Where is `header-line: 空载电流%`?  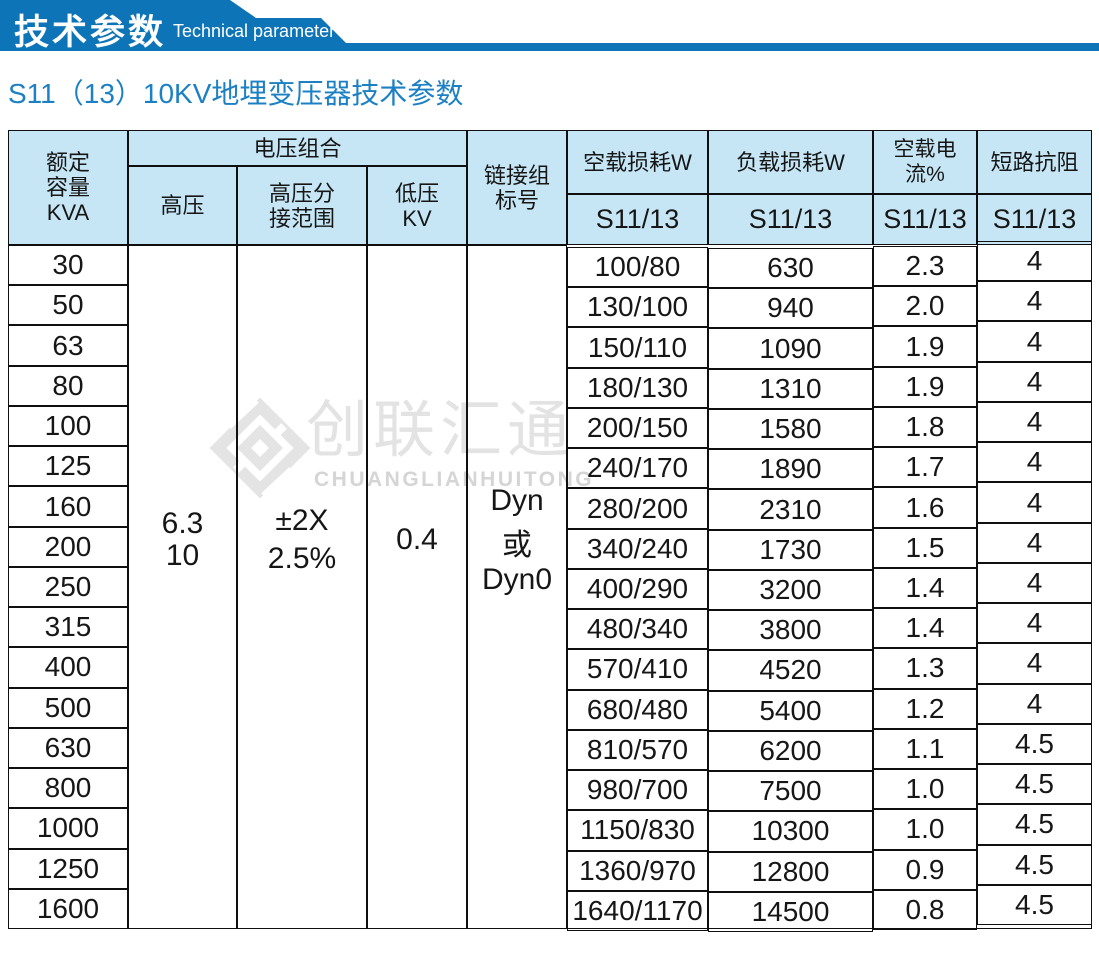 header-line: 空载电流% is located at coordinates (925, 162).